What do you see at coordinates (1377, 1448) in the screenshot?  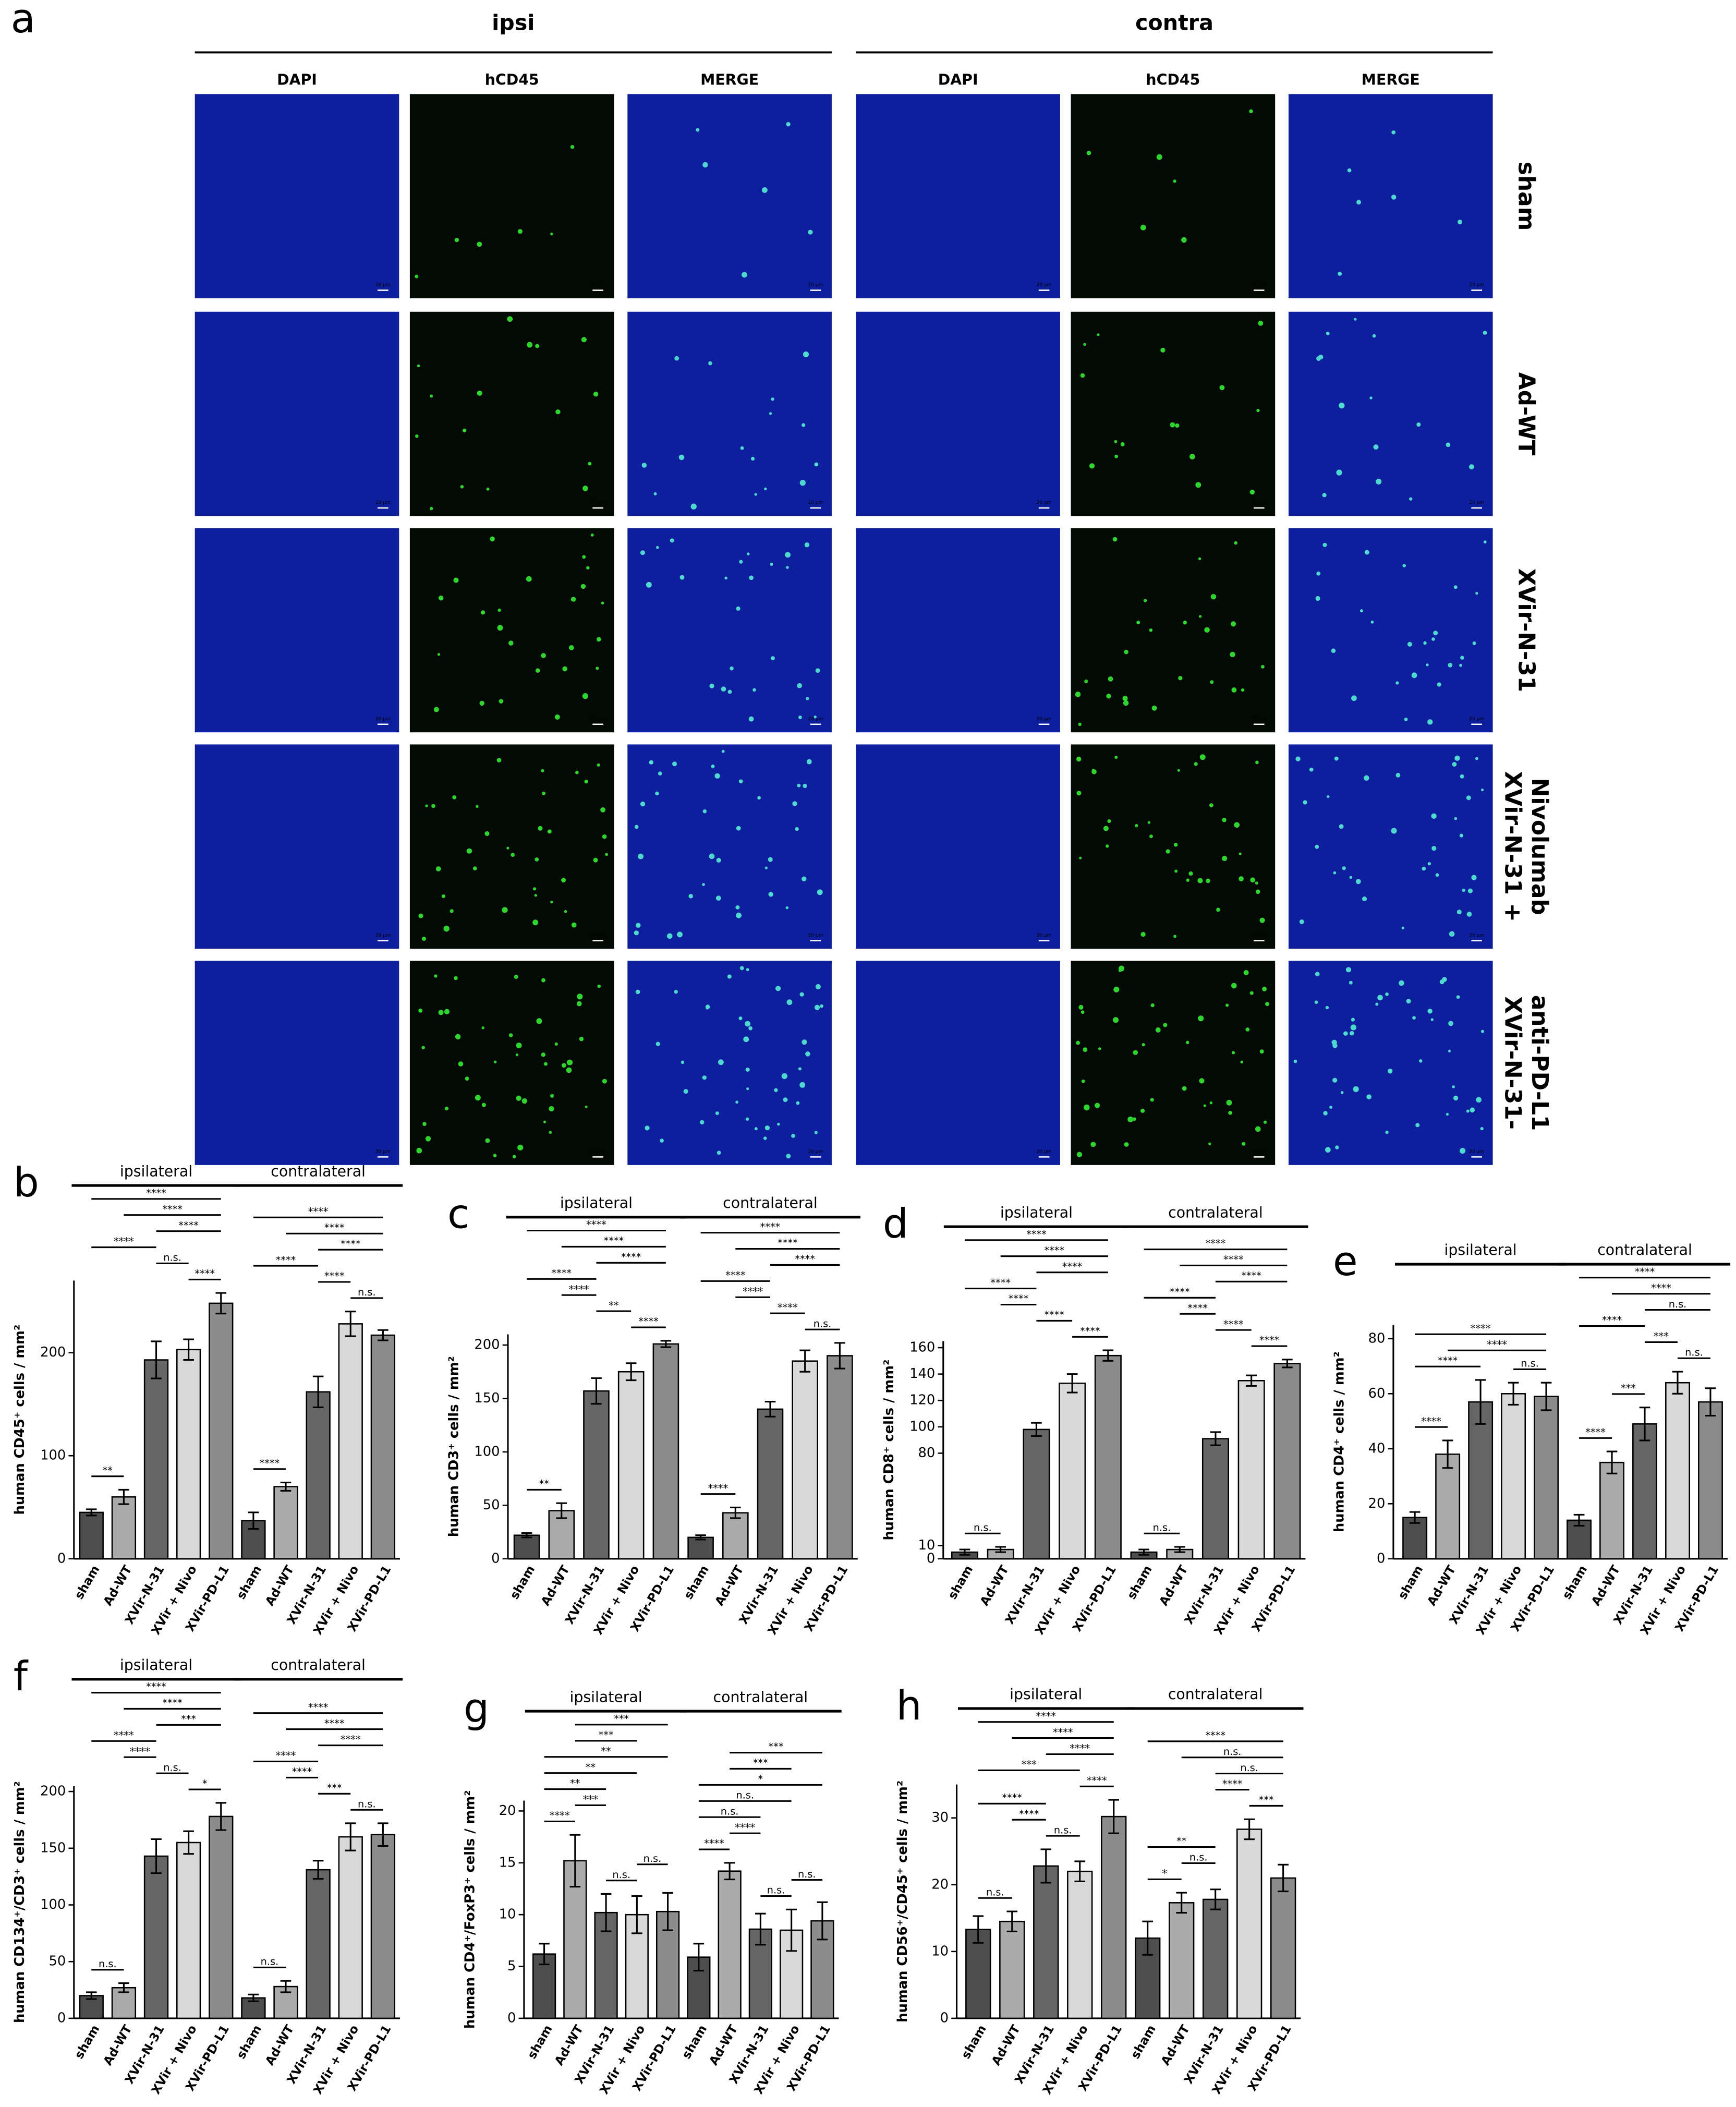 I see `y-tick-label: 40` at bounding box center [1377, 1448].